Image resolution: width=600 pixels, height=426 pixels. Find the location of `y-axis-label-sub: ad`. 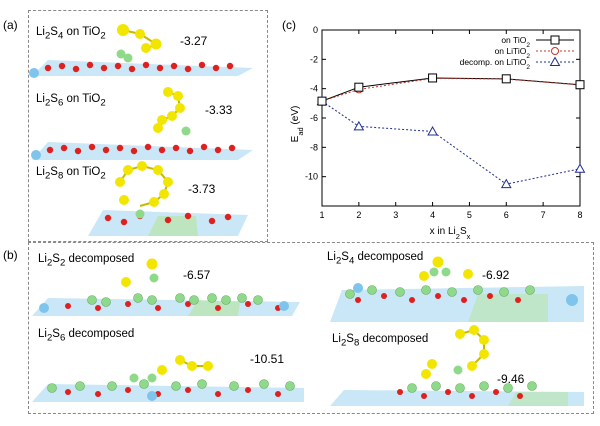

y-axis-label-sub: ad is located at coordinates (300, 131).